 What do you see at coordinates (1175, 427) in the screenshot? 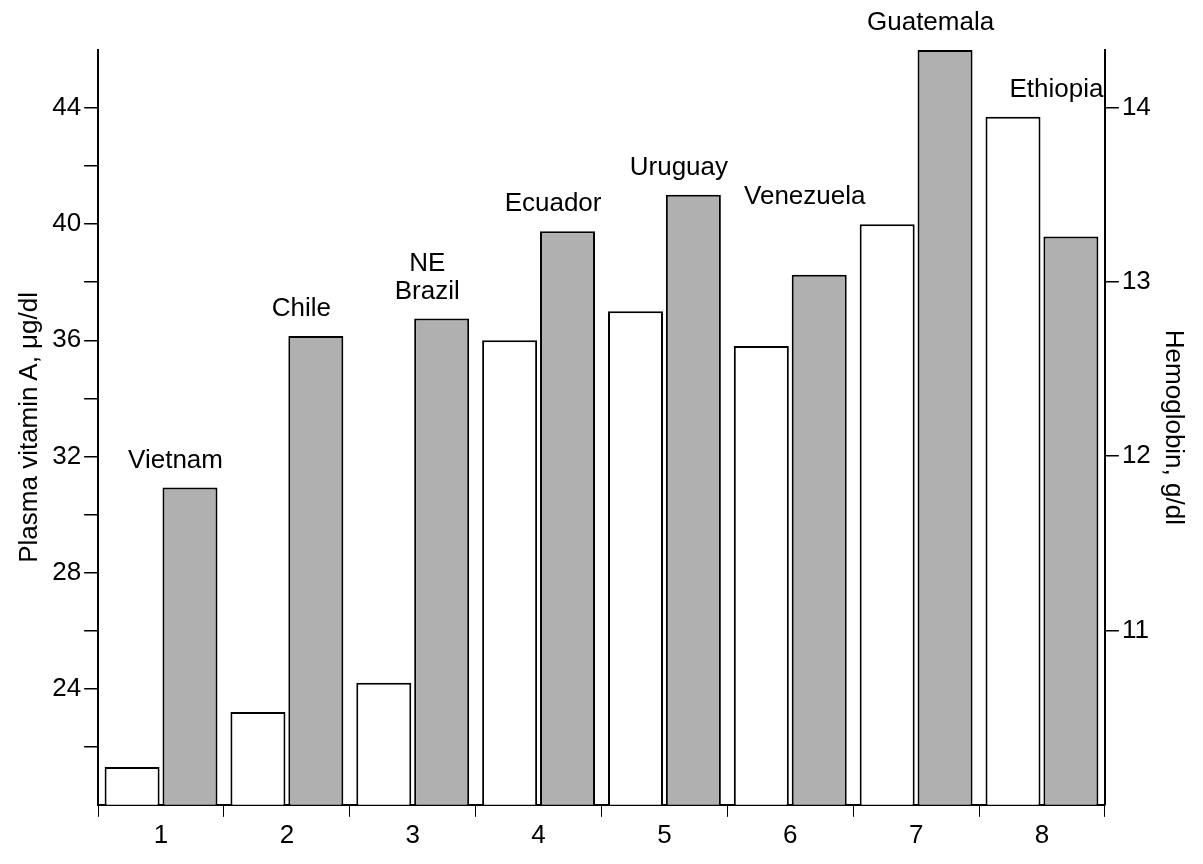
I see `y2-axis-title: Hemoglobin, g/dl` at bounding box center [1175, 427].